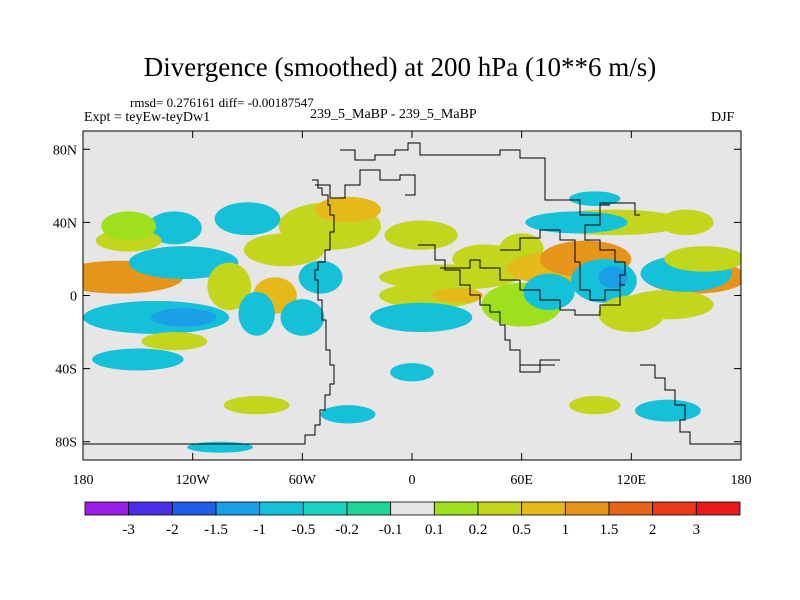 The height and width of the screenshot is (600, 800). I want to click on arabia-outline, so click(532, 287).